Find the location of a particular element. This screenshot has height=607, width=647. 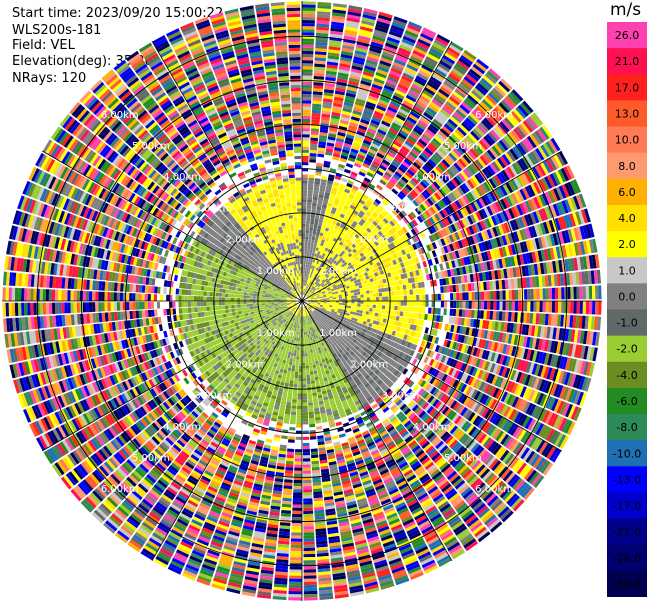

ring-label-2-1: 2.00km is located at coordinates (369, 240).